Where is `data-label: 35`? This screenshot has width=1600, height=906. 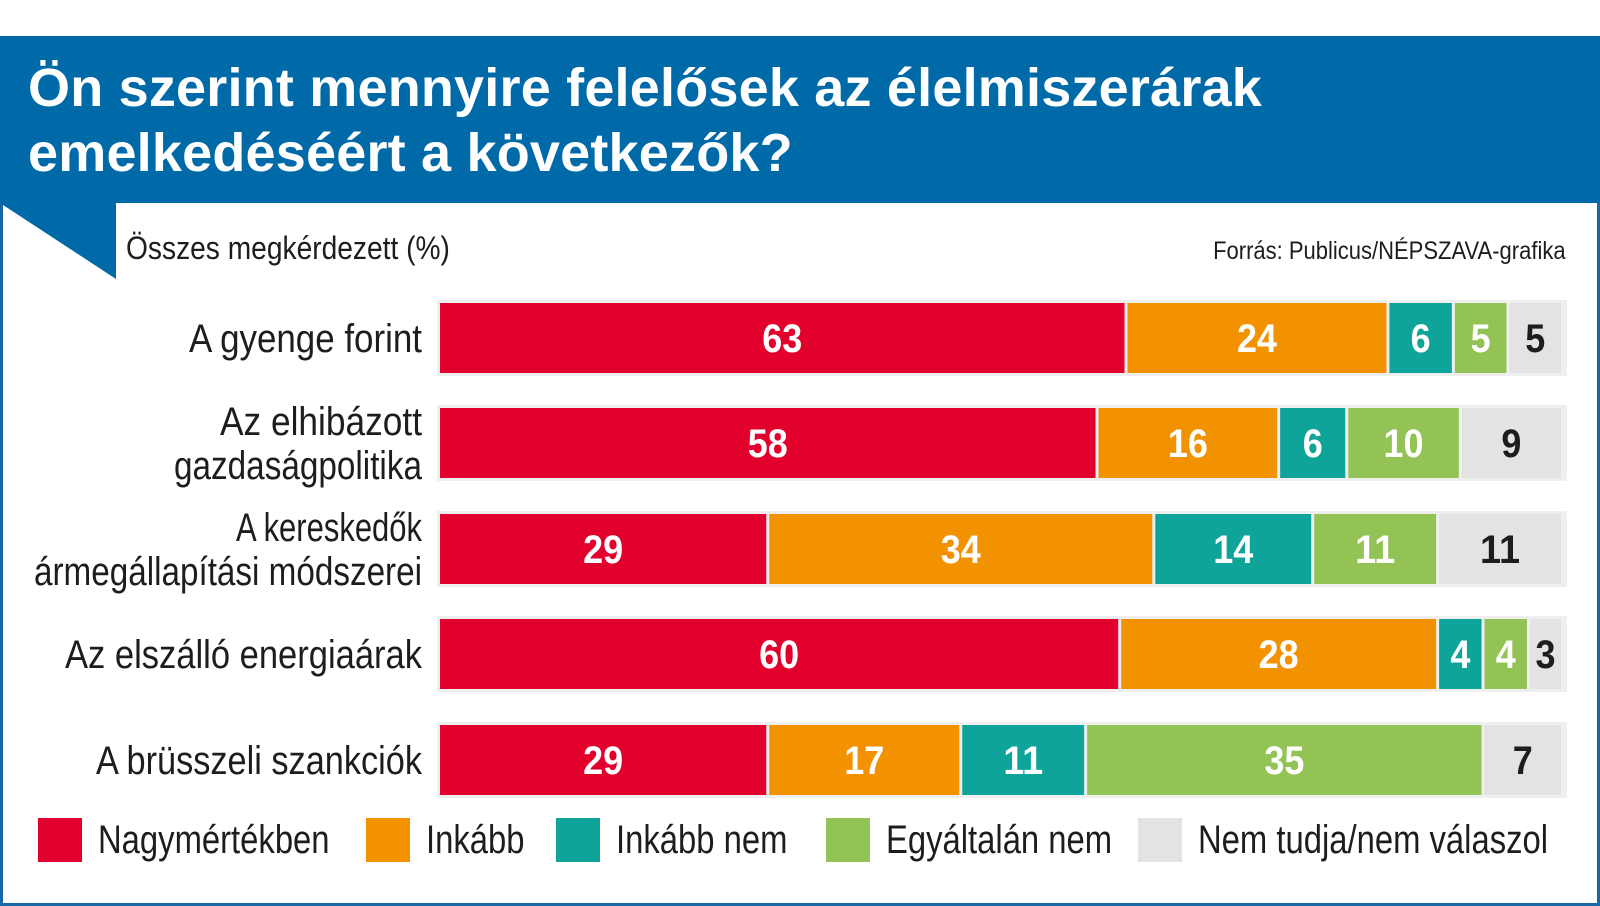 data-label: 35 is located at coordinates (1284, 761).